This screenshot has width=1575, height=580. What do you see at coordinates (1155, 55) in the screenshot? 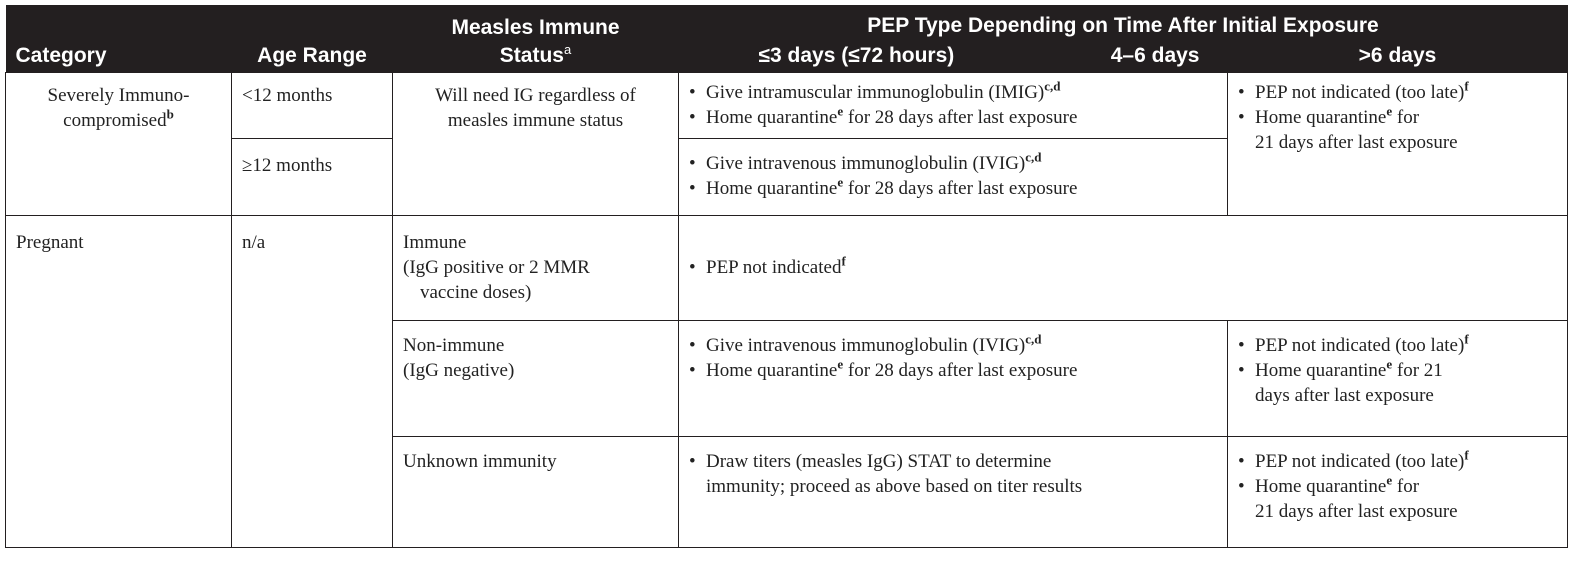
I see `header-col-4-6: 4–6 days` at bounding box center [1155, 55].